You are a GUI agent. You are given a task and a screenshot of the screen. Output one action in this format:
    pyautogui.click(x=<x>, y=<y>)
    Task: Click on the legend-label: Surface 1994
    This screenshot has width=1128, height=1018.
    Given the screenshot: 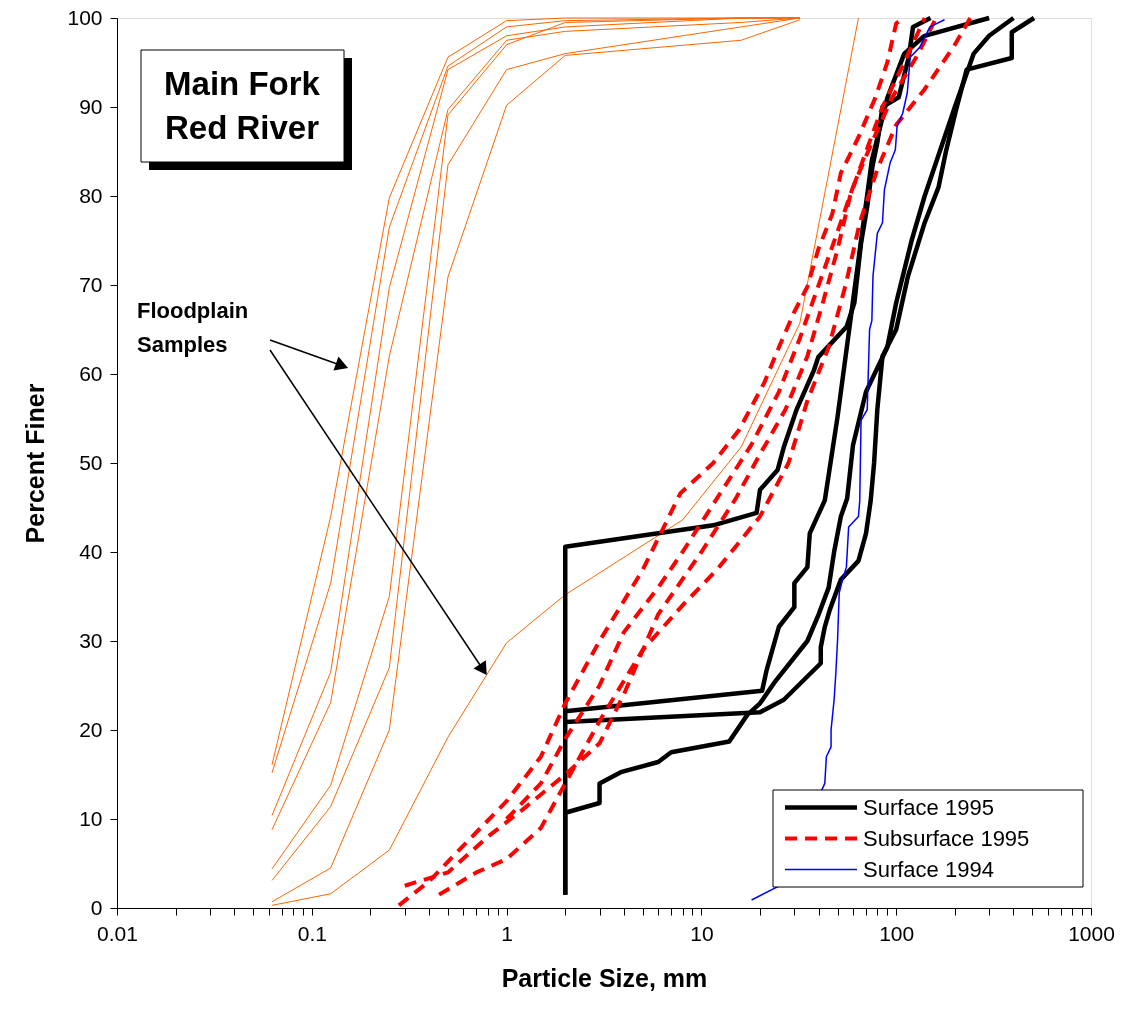 What is the action you would take?
    pyautogui.click(x=928, y=869)
    